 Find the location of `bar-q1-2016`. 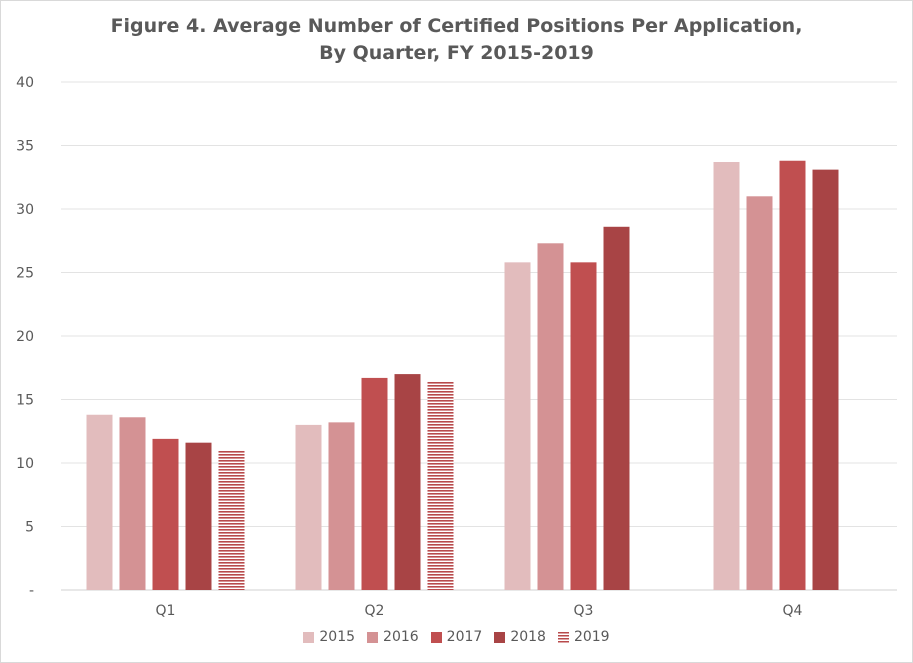

bar-q1-2016 is located at coordinates (132, 503).